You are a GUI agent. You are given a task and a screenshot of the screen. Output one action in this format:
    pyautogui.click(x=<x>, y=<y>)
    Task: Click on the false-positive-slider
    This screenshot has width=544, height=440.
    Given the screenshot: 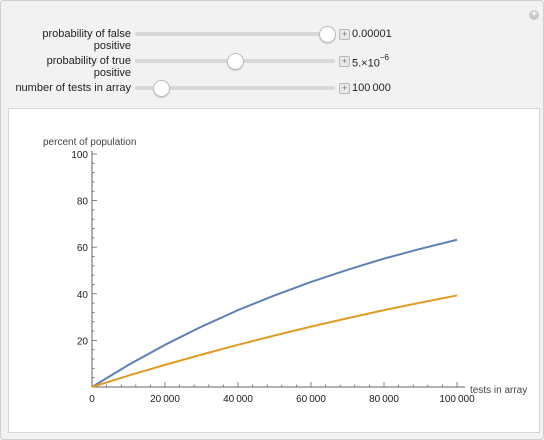 What is the action you would take?
    pyautogui.click(x=235, y=34)
    